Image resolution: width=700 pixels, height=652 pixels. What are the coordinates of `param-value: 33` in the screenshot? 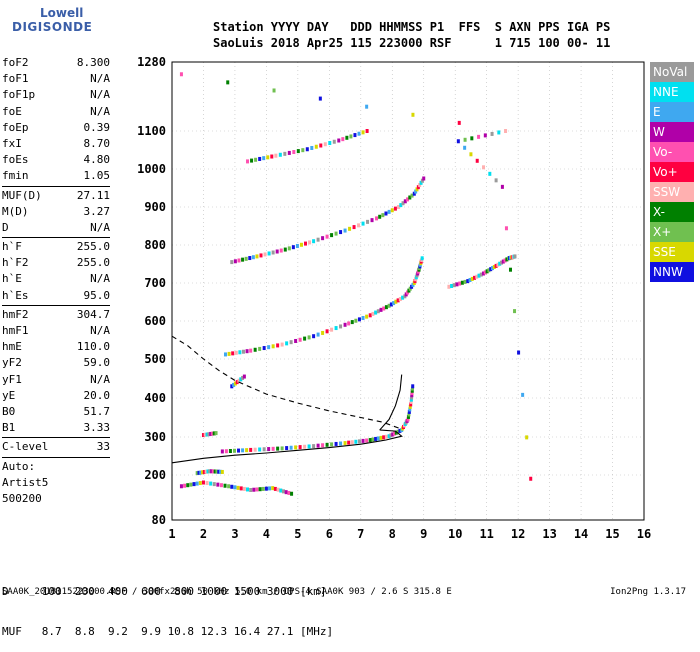 It's located at (103, 447).